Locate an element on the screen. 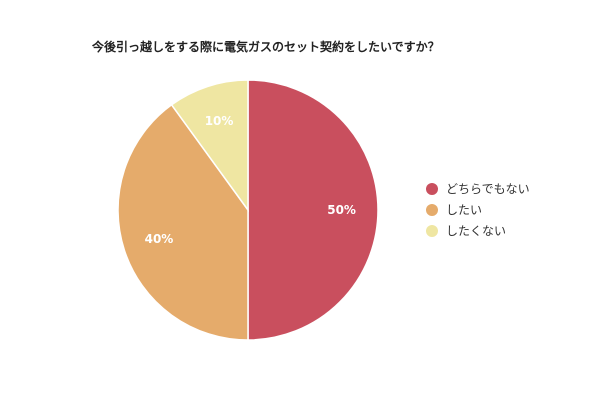 The height and width of the screenshot is (400, 600). legend-label-neutral: どちらでもない is located at coordinates (488, 189).